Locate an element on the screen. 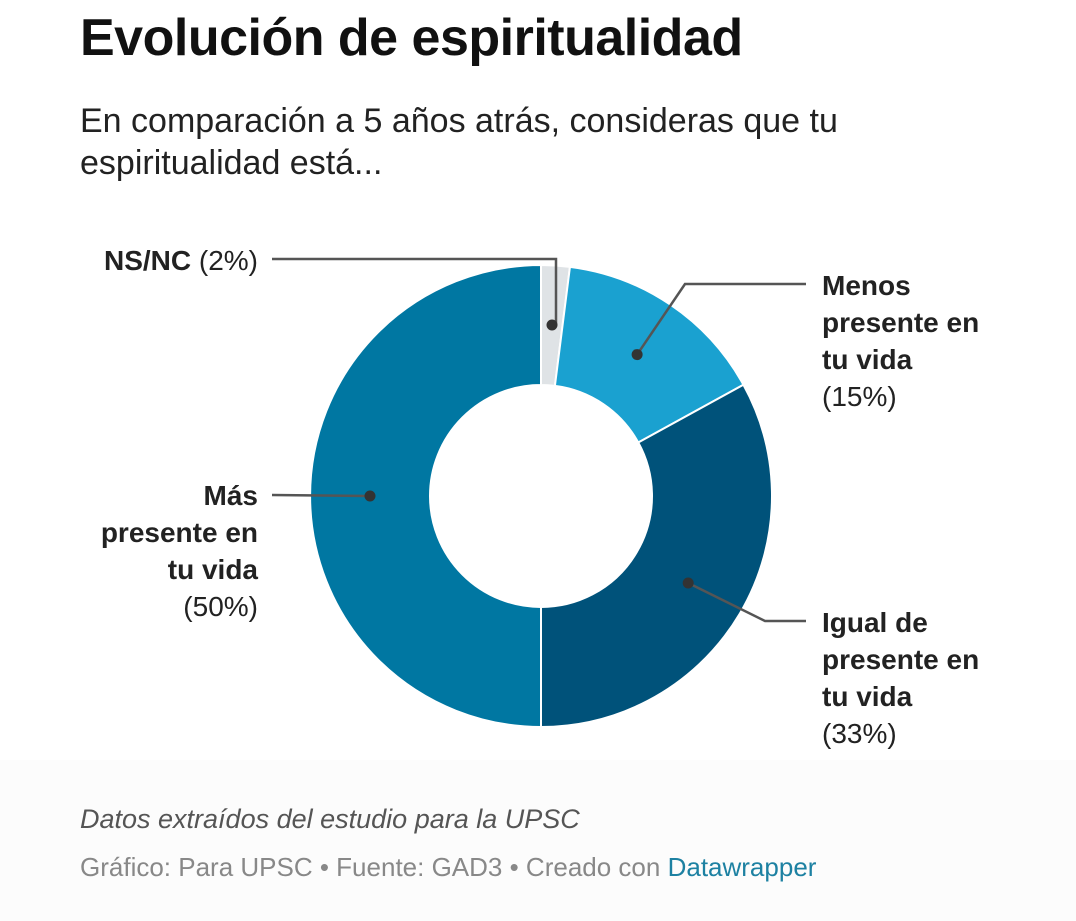  slice-label-value: (2%) is located at coordinates (228, 260).